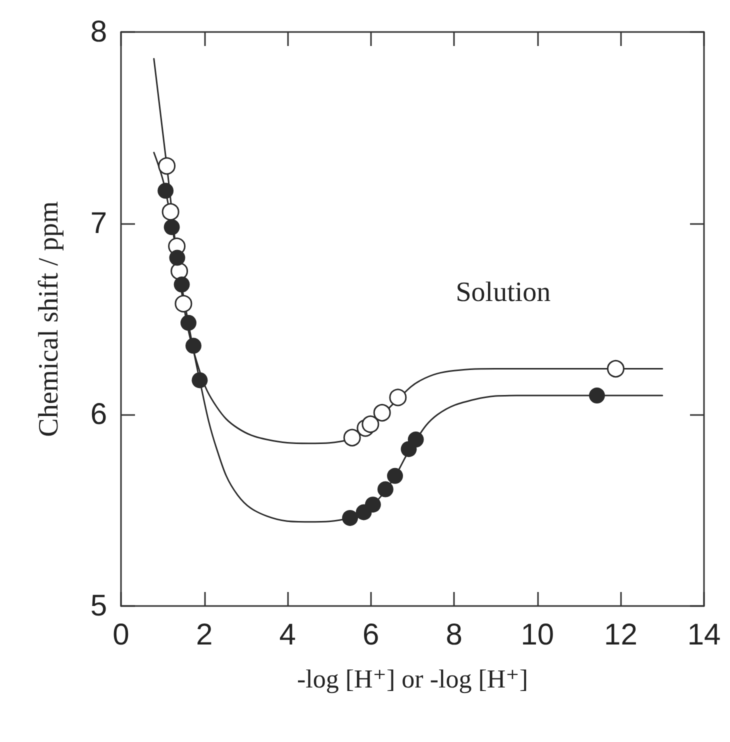  I want to click on y-tick-label: 7, so click(98, 223).